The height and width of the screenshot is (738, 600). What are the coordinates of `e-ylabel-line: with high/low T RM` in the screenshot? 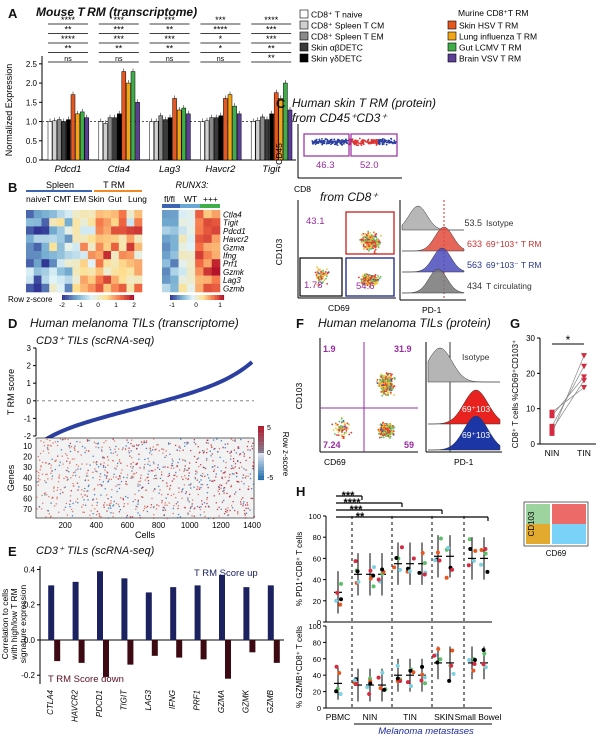 It's located at (14, 624).